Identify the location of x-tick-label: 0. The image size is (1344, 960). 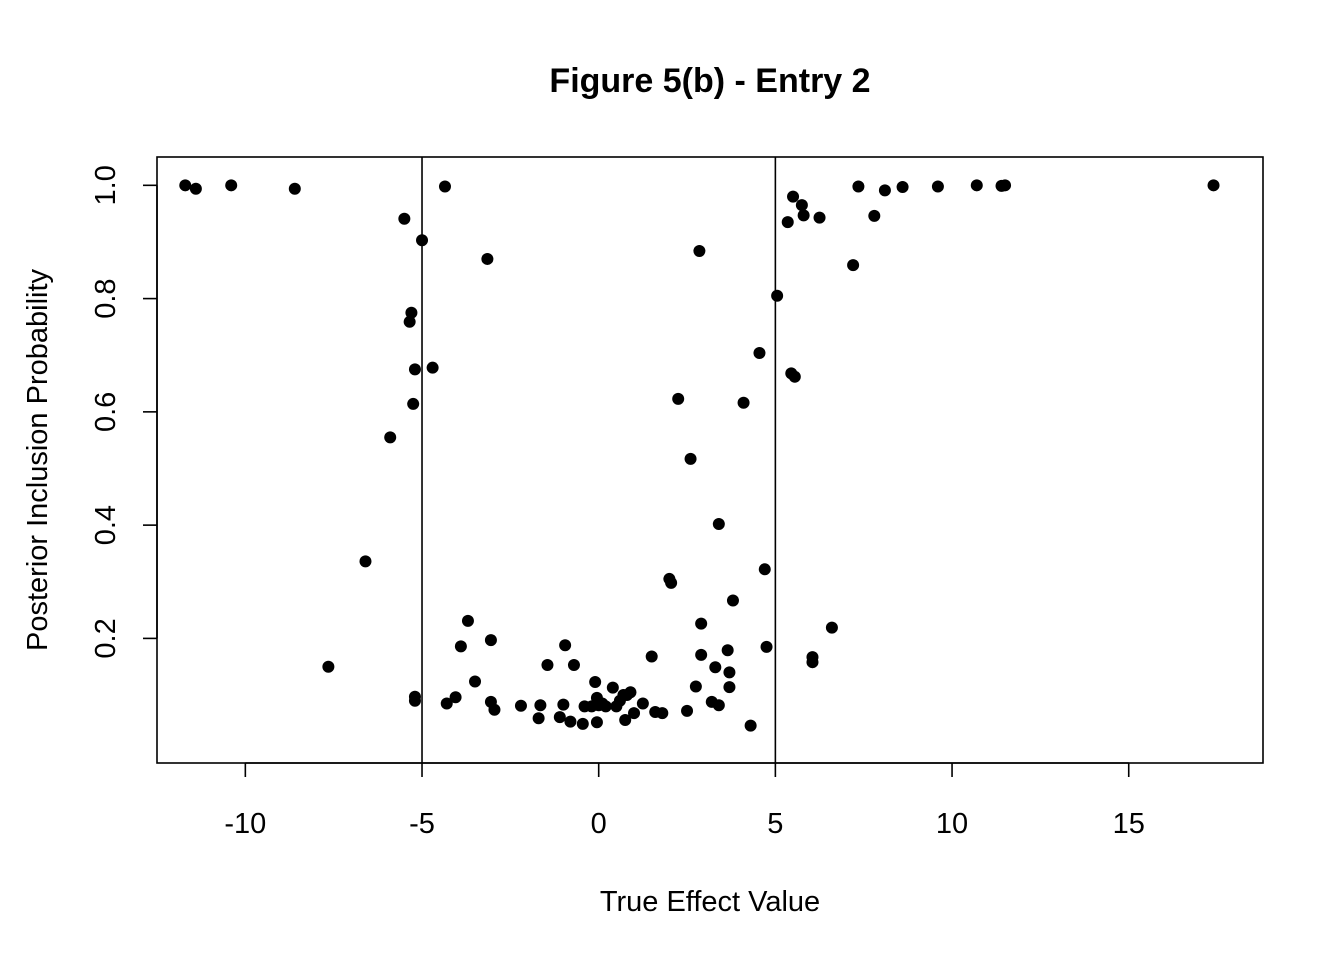
(599, 824).